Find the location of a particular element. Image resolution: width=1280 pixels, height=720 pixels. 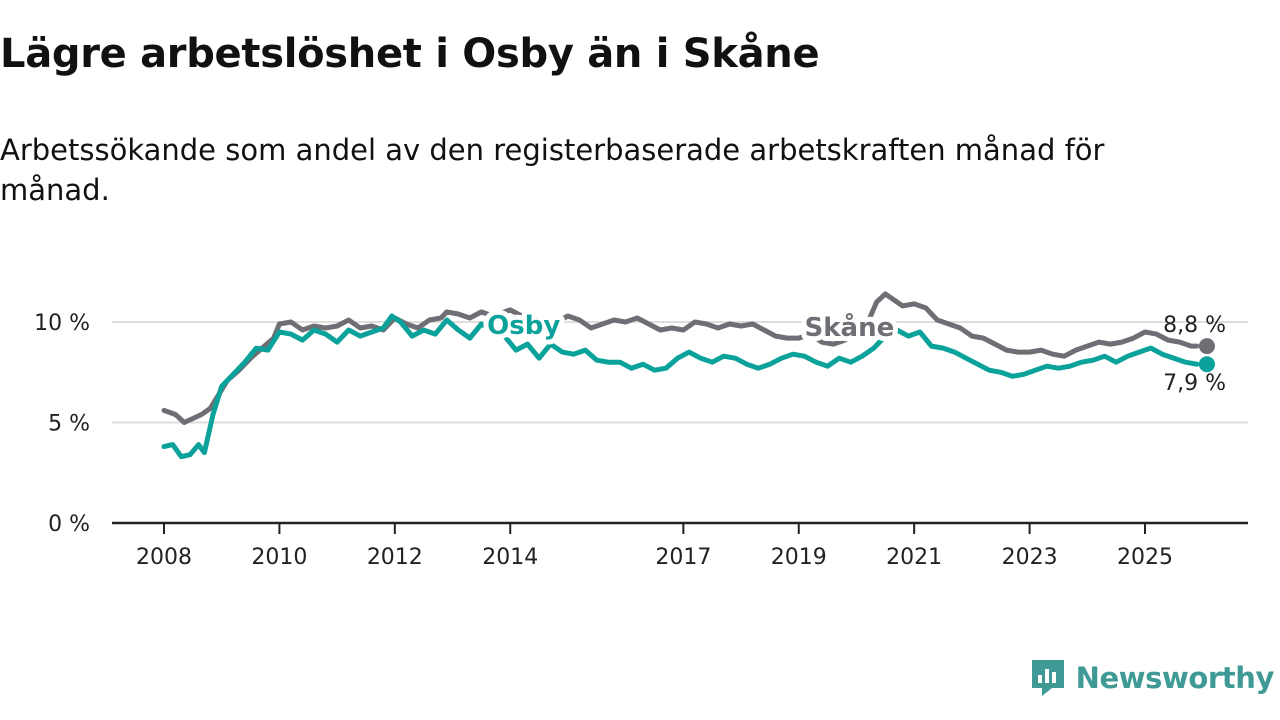

brand-name: Newsworthy is located at coordinates (1175, 678).